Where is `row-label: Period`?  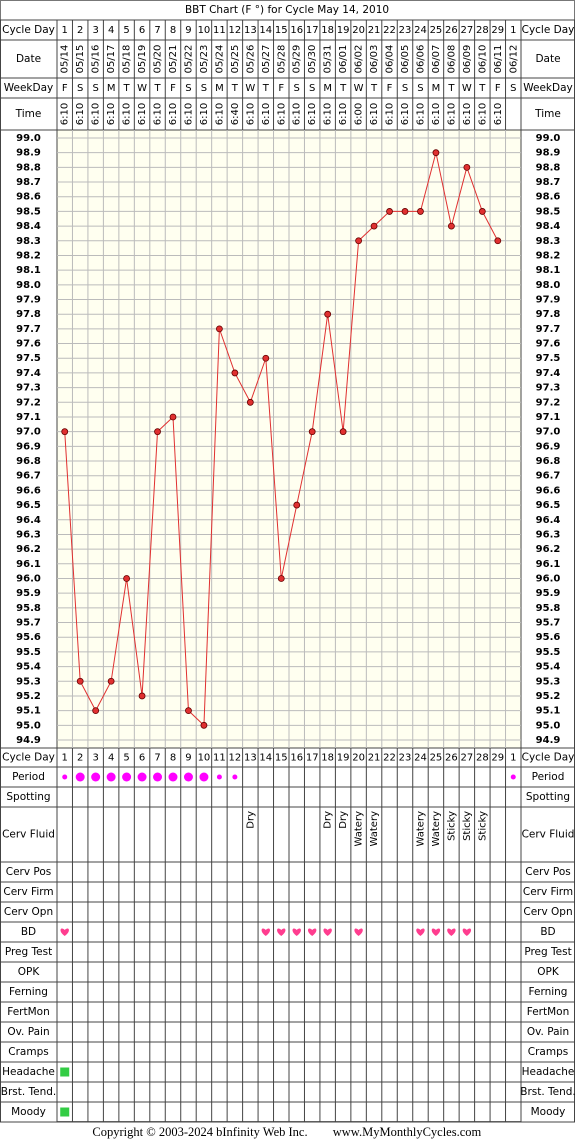 row-label: Period is located at coordinates (28, 777).